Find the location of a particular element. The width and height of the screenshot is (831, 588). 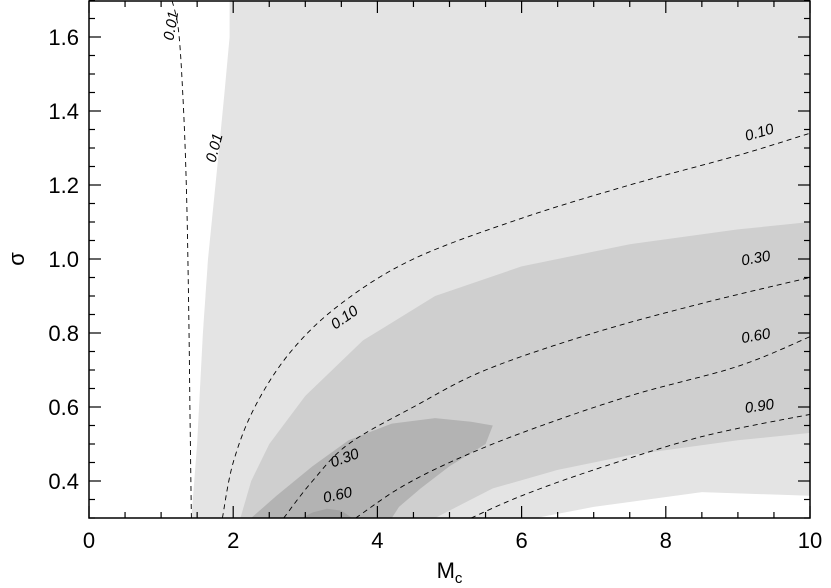

x-axis-label: Mc is located at coordinates (450, 572).